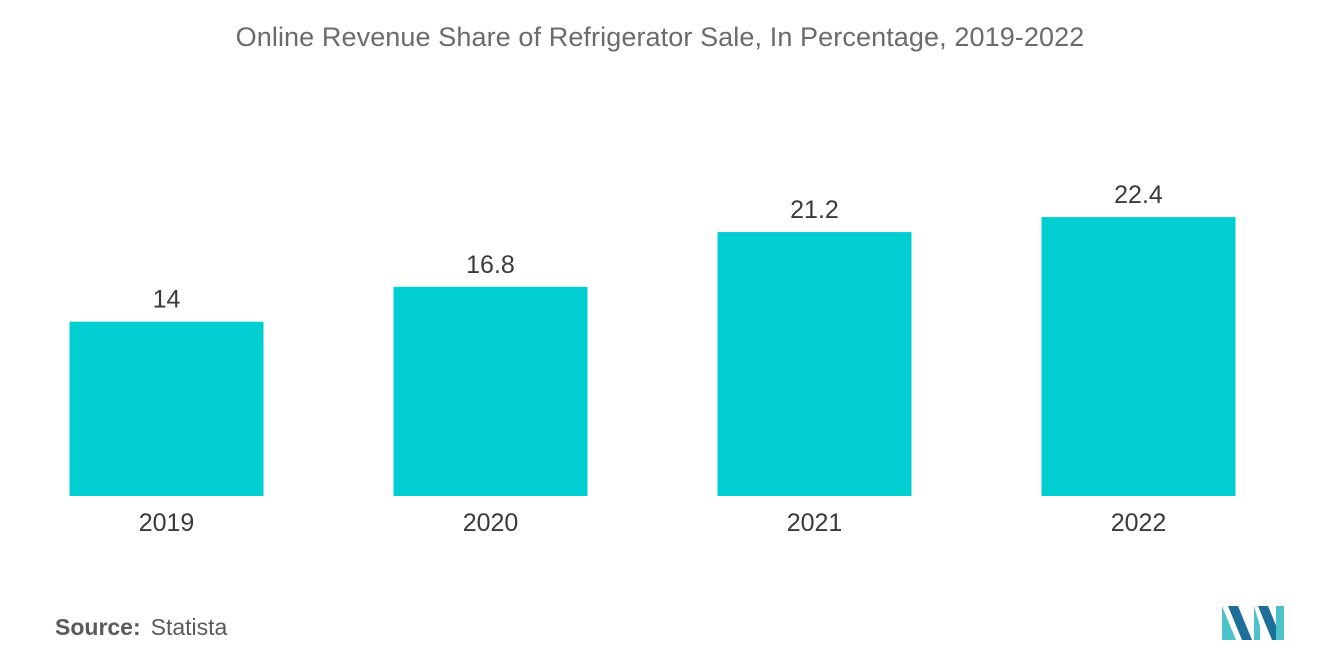  Describe the element at coordinates (1138, 195) in the screenshot. I see `value-label-2022: 22.4` at that location.